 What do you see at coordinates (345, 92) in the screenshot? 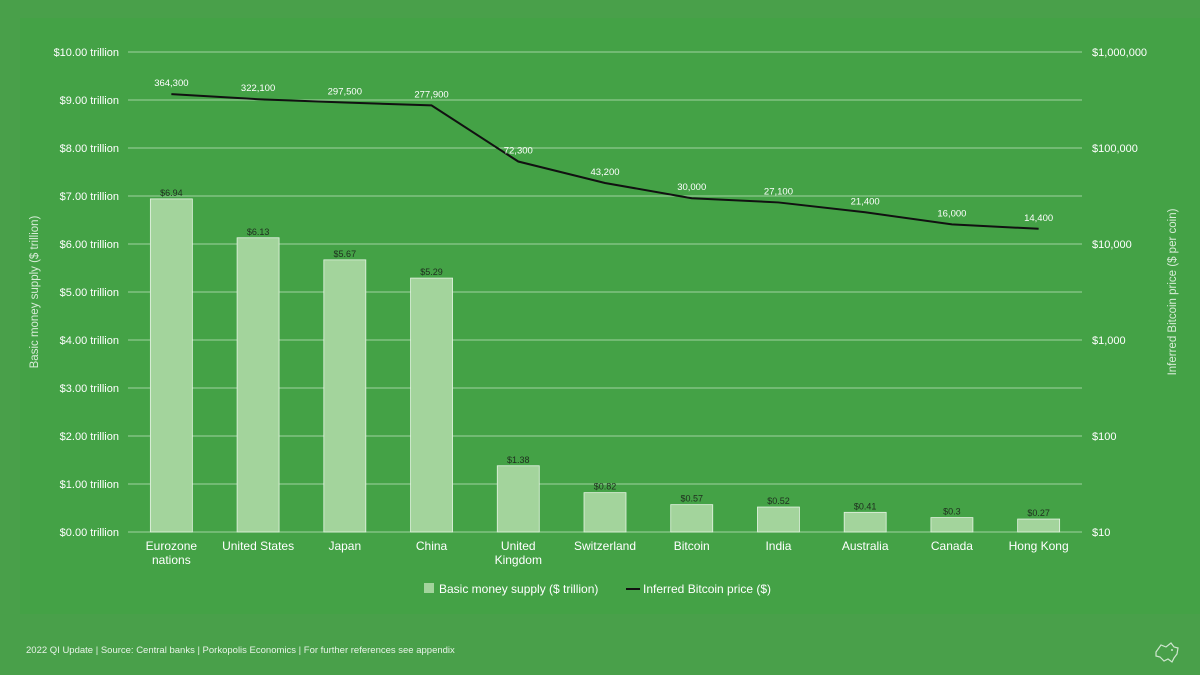
I see `line-value-label: 297,500` at bounding box center [345, 92].